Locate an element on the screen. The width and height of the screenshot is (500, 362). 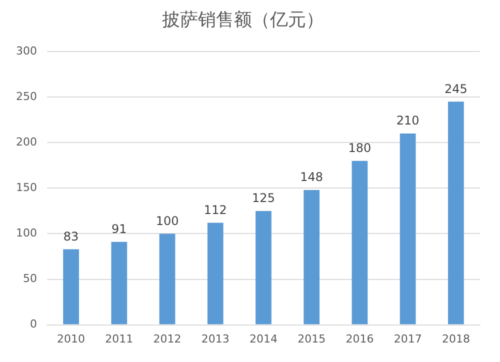
x-tick-label: 2017 is located at coordinates (408, 339).